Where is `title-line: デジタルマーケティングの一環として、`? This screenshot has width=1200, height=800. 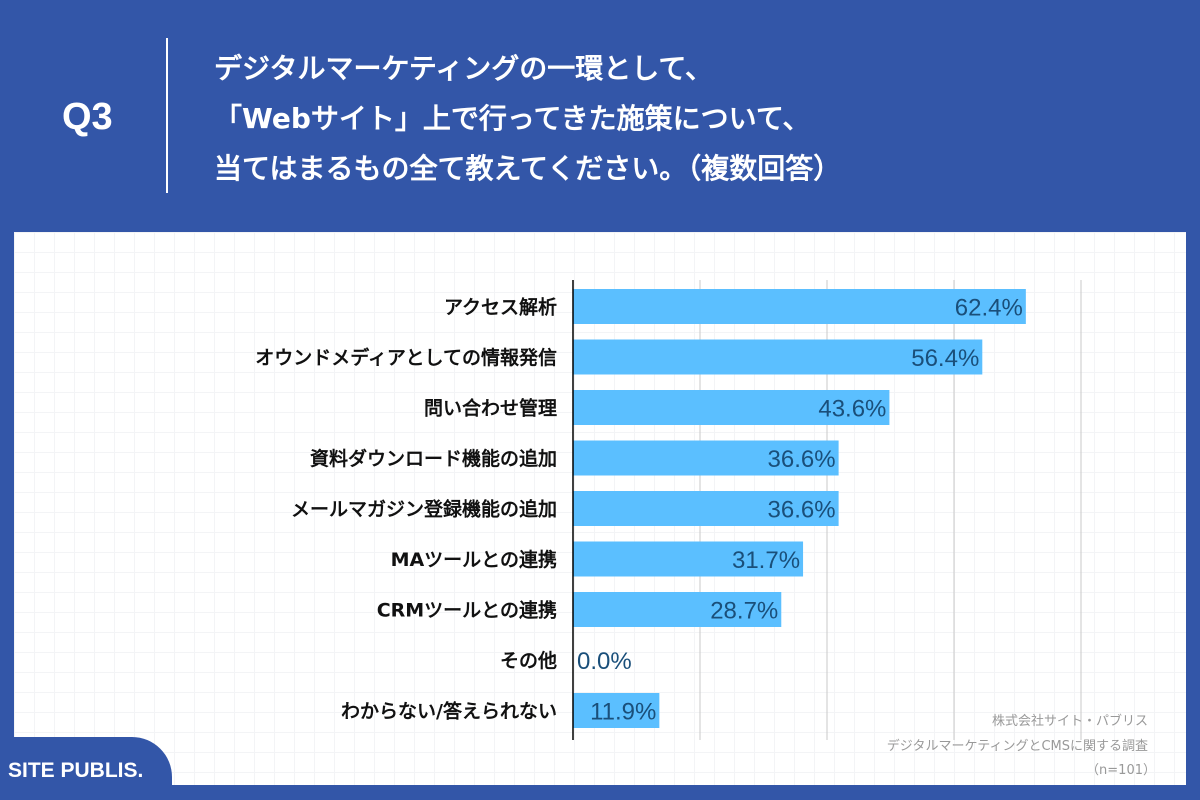 title-line: デジタルマーケティングの一環として、 is located at coordinates (463, 68).